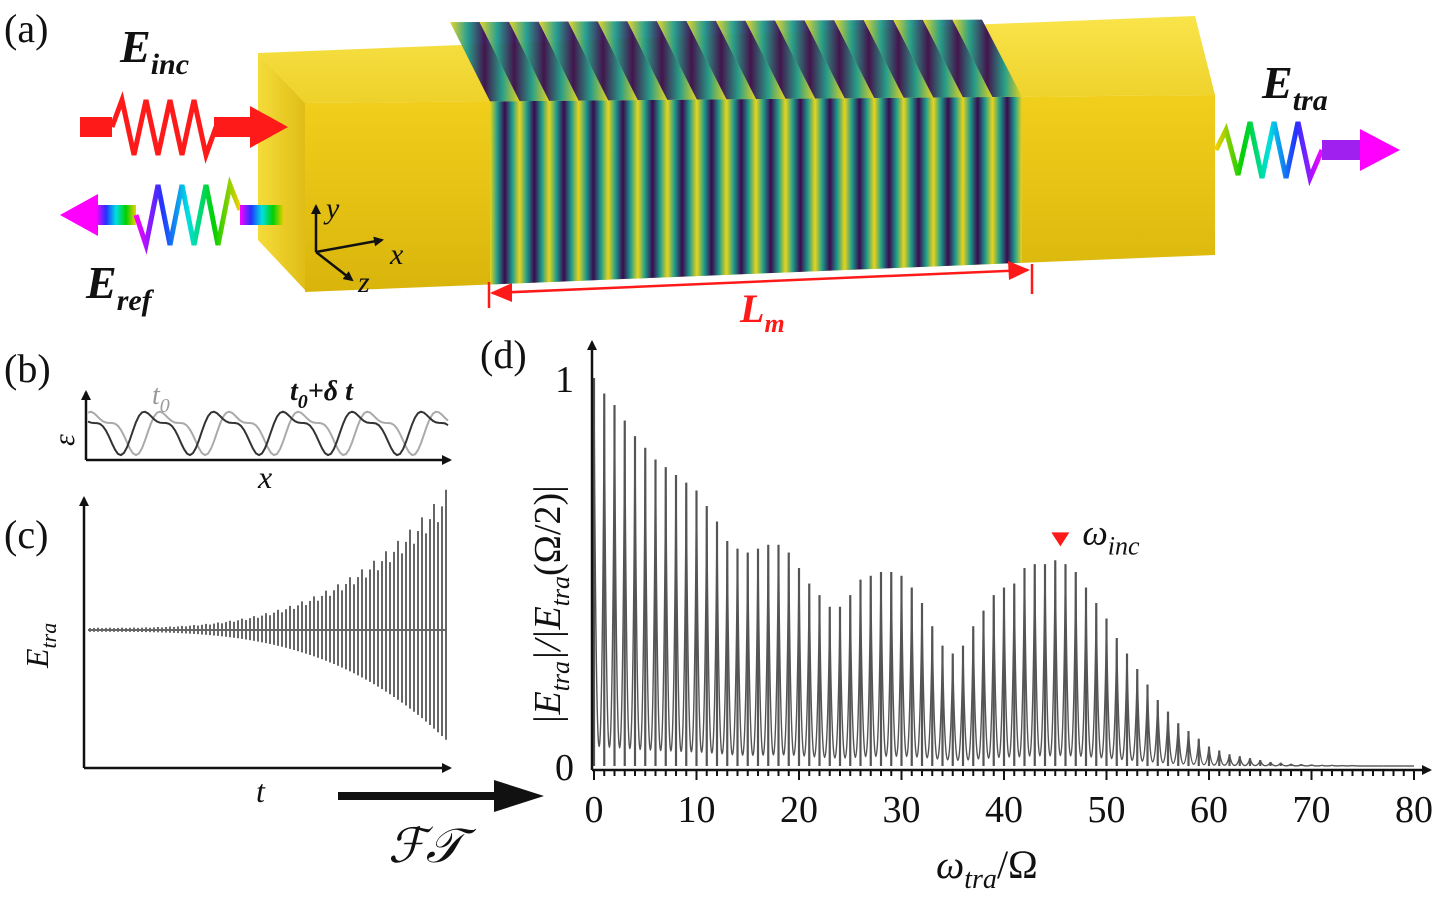  I want to click on stripe-pattern-front, so click(756, 190).